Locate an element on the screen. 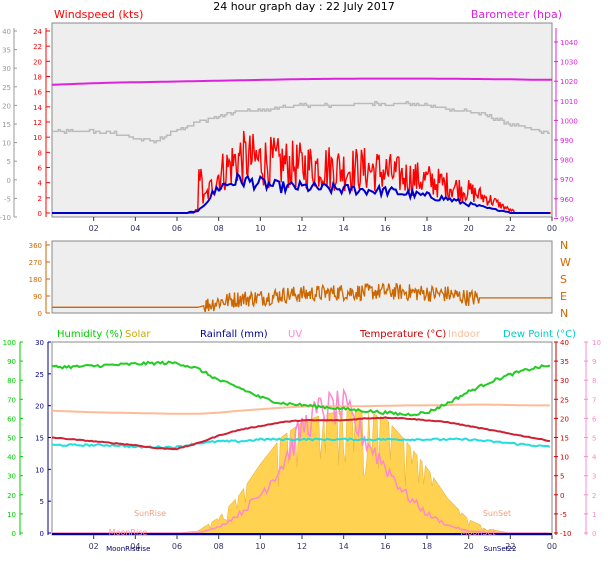 This screenshot has height=561, width=608. compass-label: W is located at coordinates (565, 262).